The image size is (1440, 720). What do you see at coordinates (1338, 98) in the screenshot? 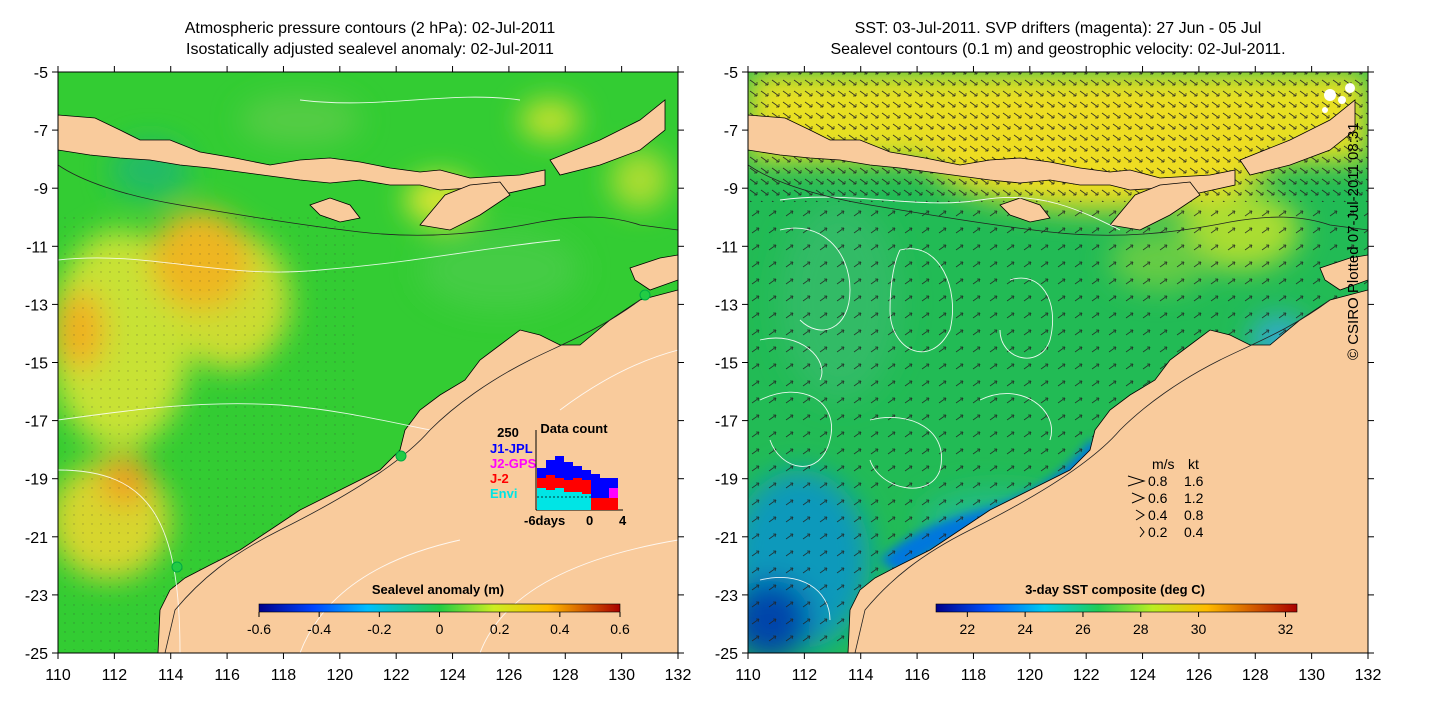
I see `cloud-gaps` at bounding box center [1338, 98].